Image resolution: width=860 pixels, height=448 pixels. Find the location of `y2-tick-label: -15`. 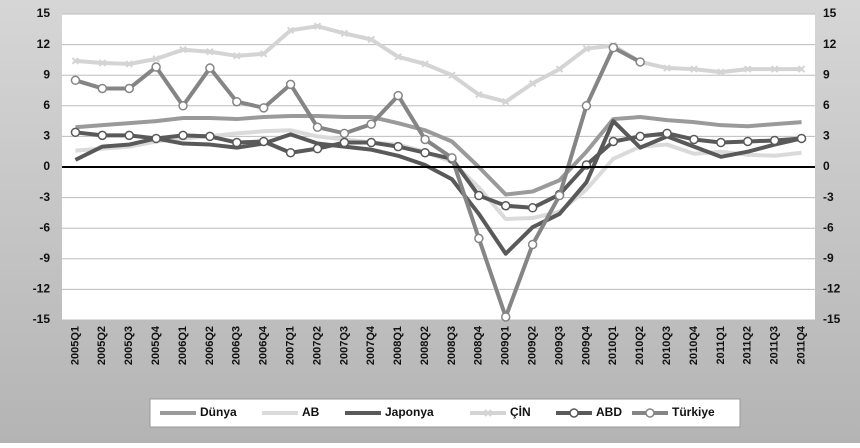

y2-tick-label: -15 is located at coordinates (832, 319).